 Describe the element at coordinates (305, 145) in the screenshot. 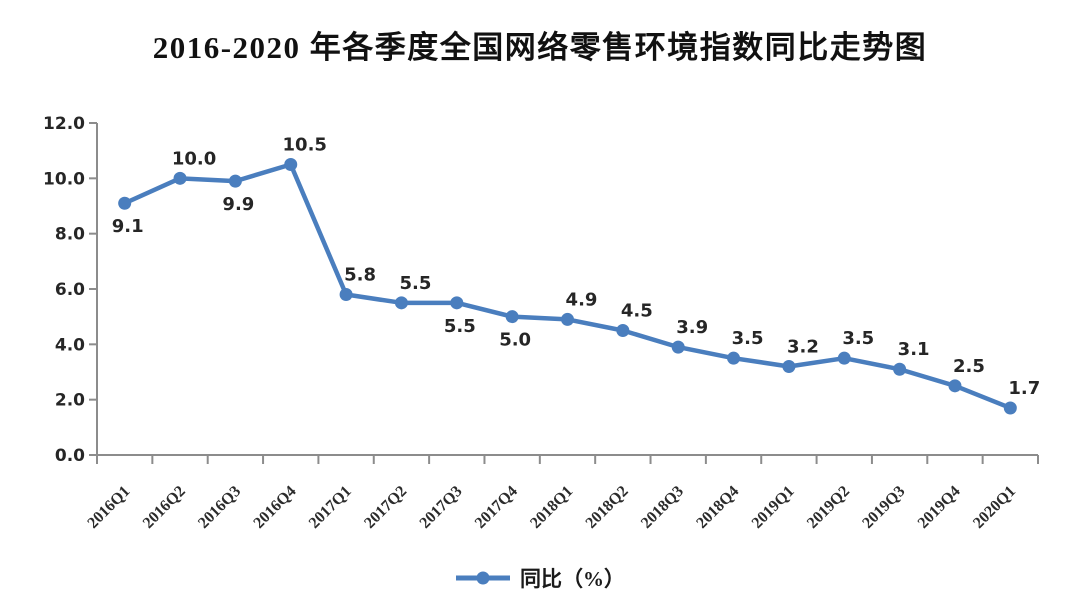

I see `data-point-label: 10.5` at that location.